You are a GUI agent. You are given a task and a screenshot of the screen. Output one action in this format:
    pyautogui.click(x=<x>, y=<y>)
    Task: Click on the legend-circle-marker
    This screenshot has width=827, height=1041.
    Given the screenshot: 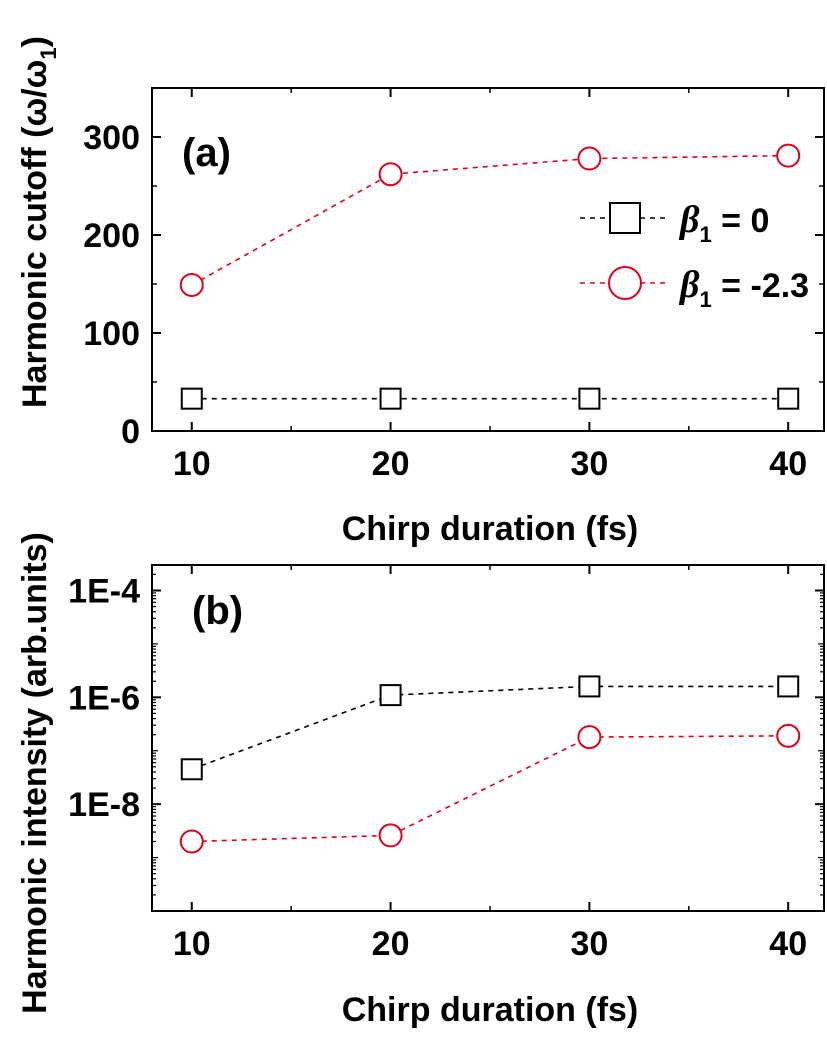 What is the action you would take?
    pyautogui.click(x=625, y=283)
    